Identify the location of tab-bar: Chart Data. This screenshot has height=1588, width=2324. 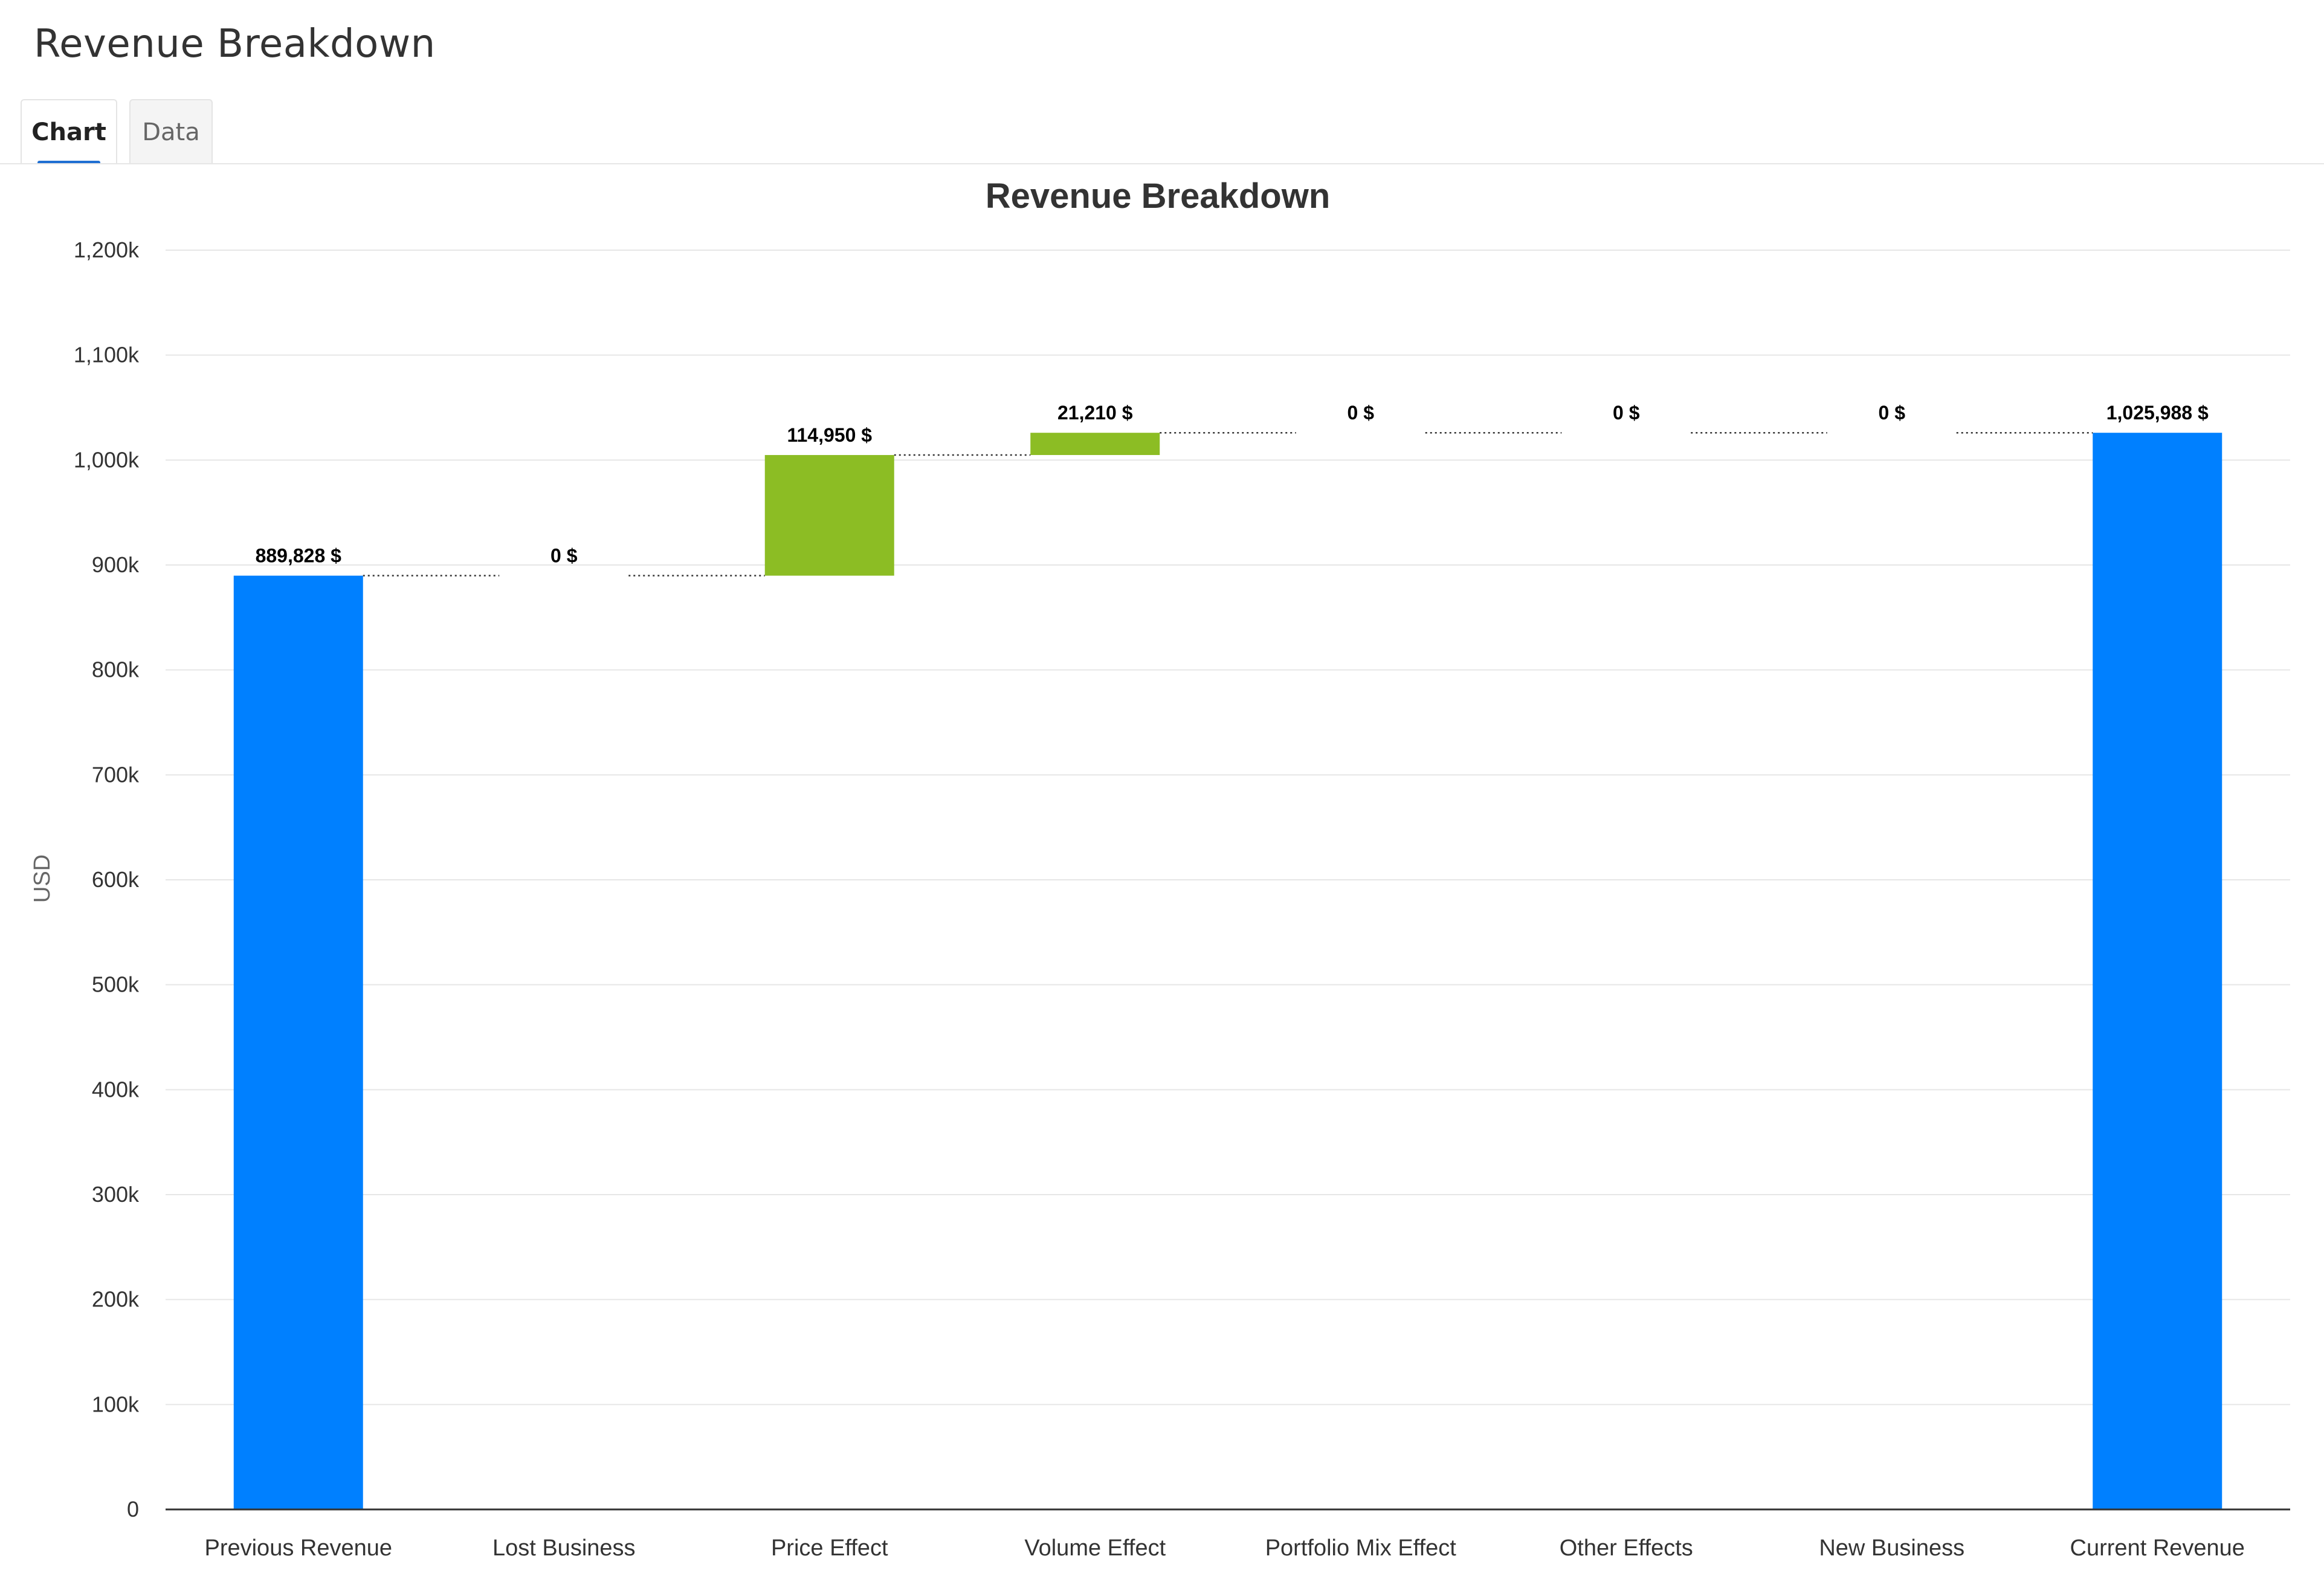
(123, 132).